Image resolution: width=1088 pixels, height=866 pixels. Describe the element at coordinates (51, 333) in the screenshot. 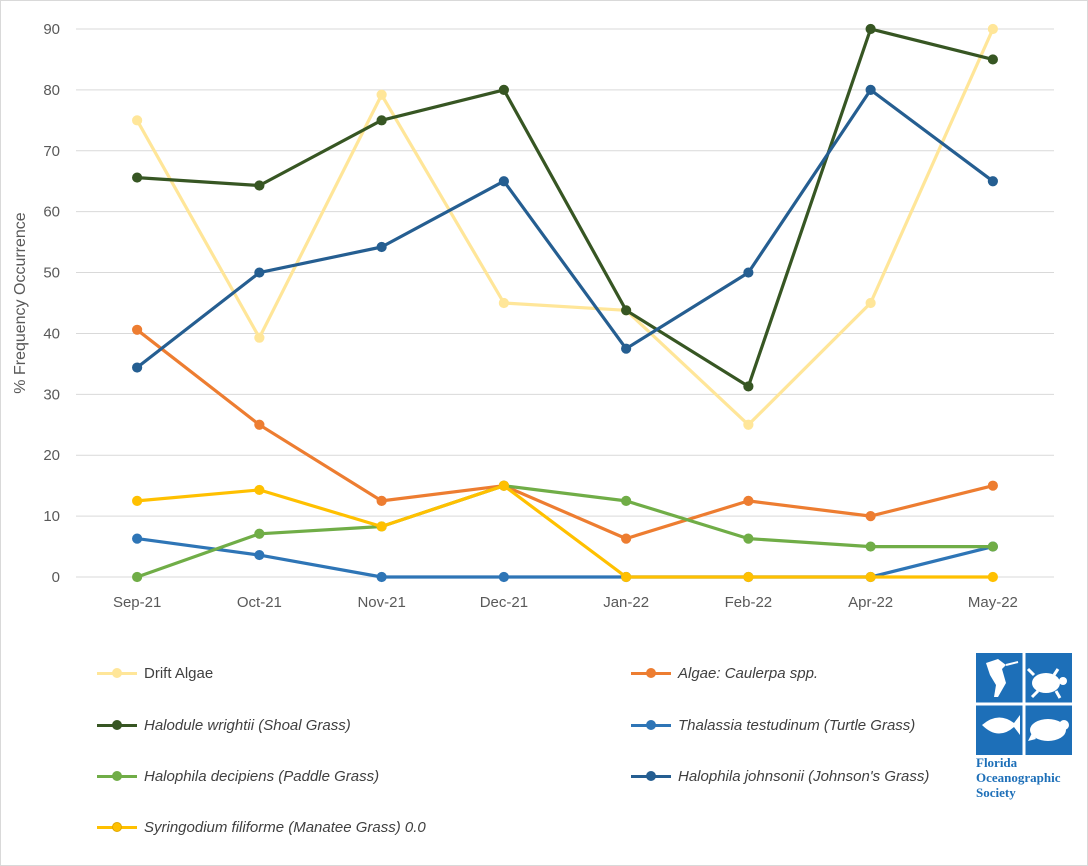

I see `y-tick-label: 40` at that location.